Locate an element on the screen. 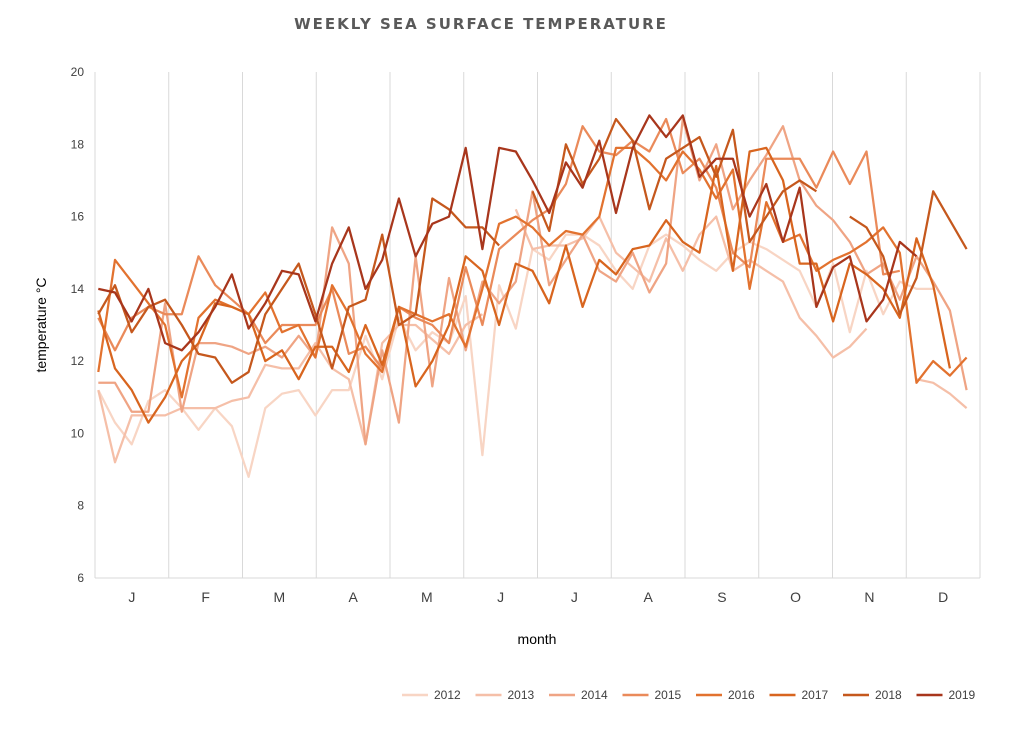 Image resolution: width=1024 pixels, height=741 pixels. legend-label-2013: 2013 is located at coordinates (521, 695).